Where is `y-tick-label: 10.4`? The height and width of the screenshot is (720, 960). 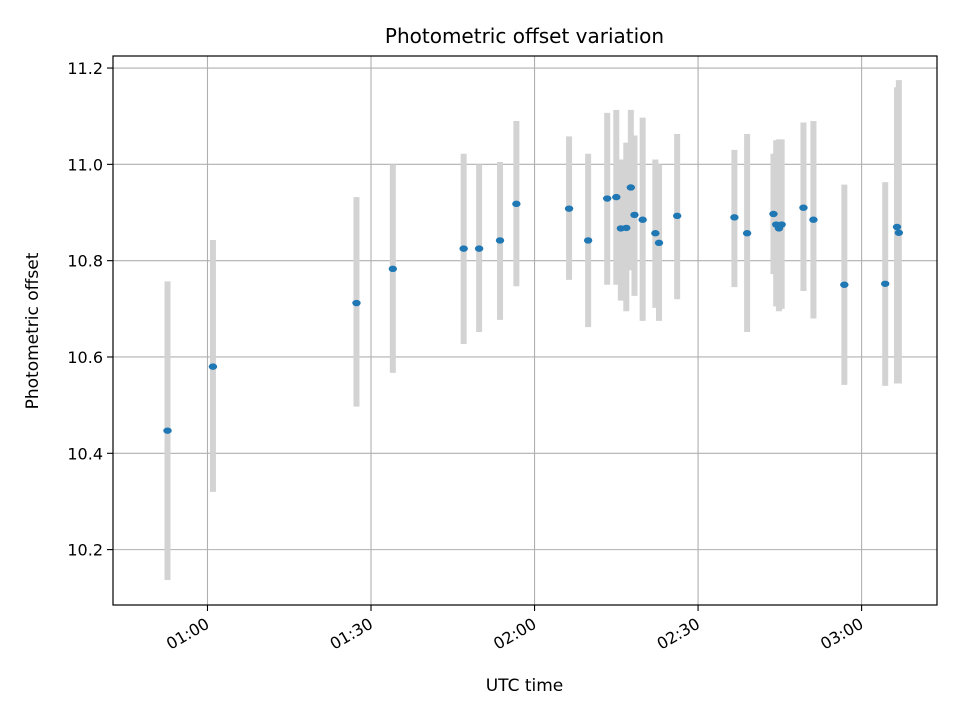 y-tick-label: 10.4 is located at coordinates (85, 453).